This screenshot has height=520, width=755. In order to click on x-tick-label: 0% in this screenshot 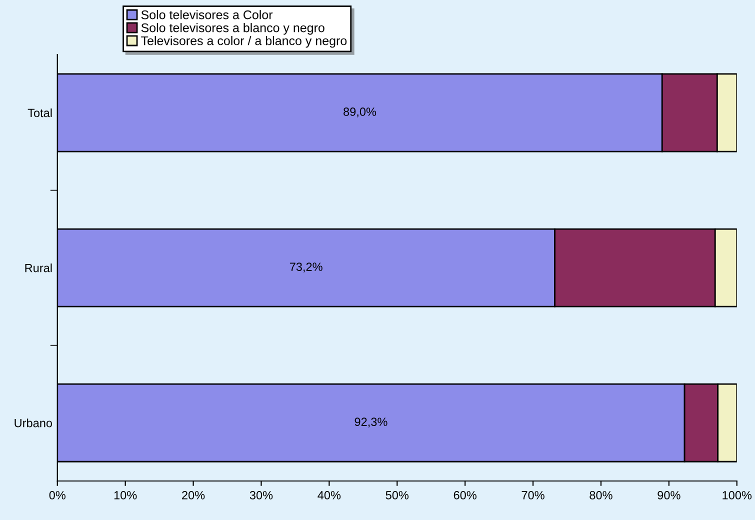, I will do `click(57, 495)`.